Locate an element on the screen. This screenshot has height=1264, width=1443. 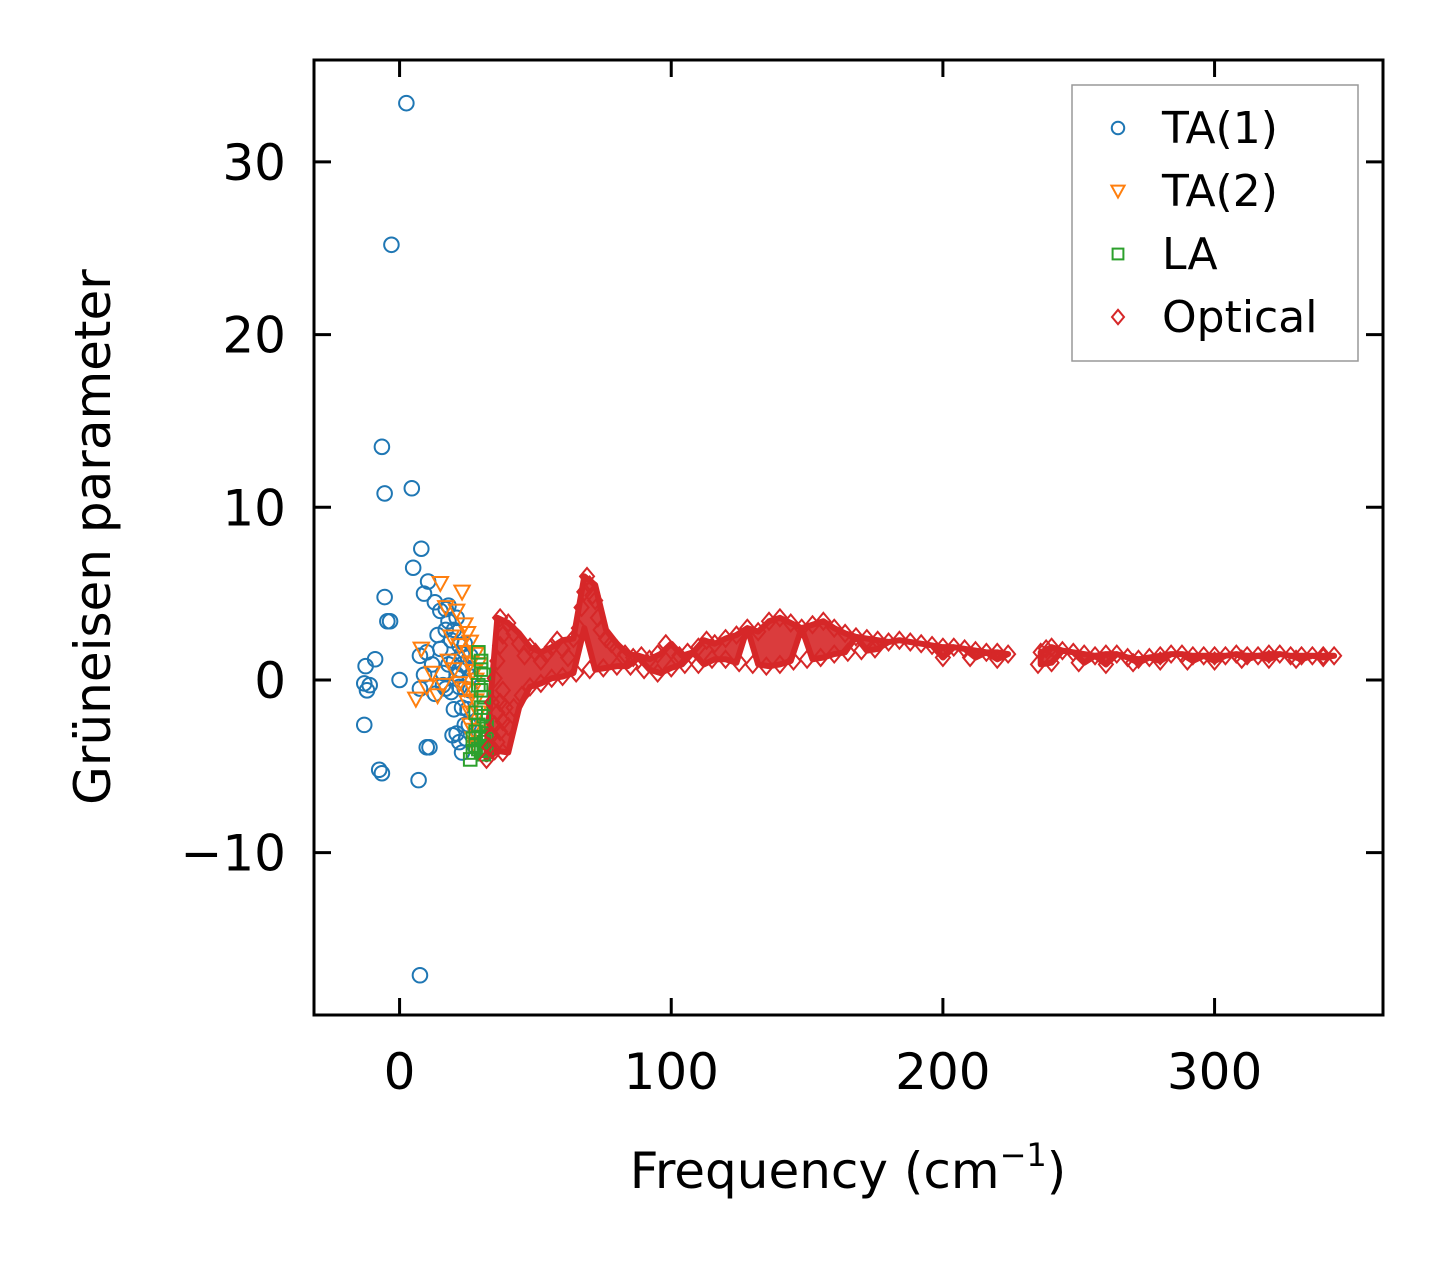
x-axis-label-superscript: −1 is located at coordinates (1023, 1155).